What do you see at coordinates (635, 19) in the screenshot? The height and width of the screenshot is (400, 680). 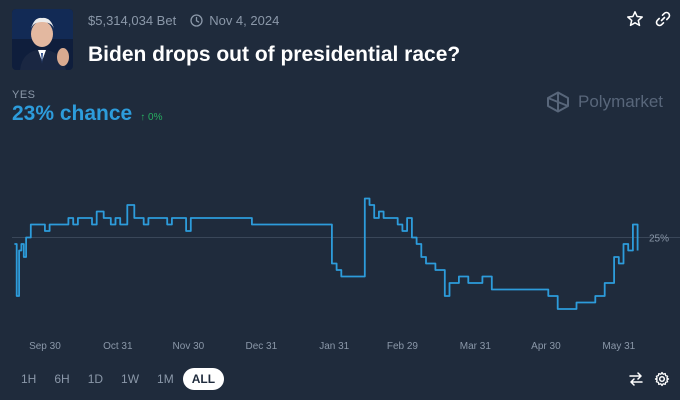 I see `star-icon` at bounding box center [635, 19].